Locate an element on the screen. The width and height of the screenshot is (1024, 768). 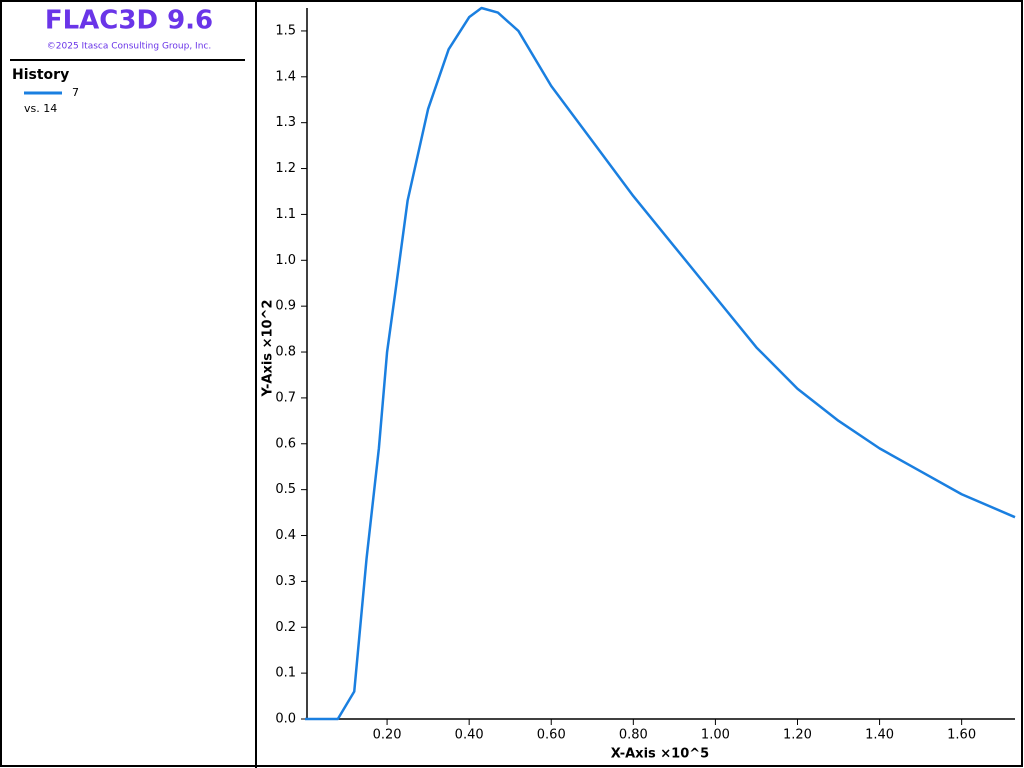
x-tick-label: 1.40 is located at coordinates (879, 735).